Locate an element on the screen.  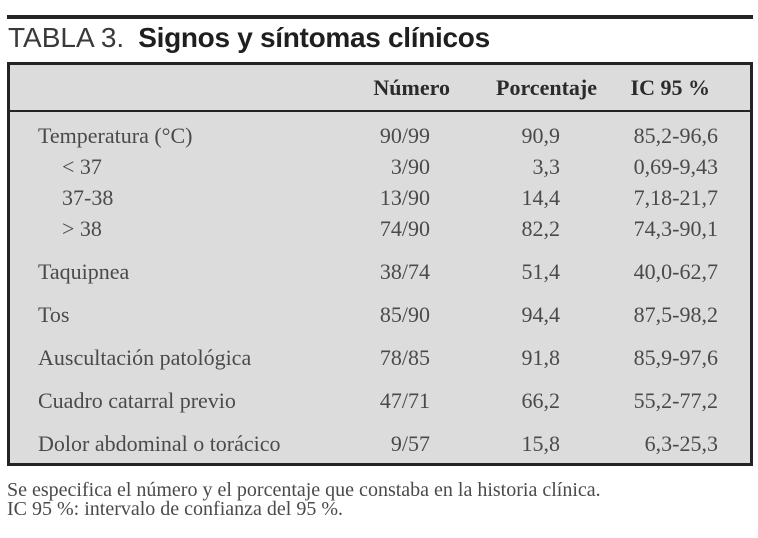
row-label: Cuadro catarral previo is located at coordinates (137, 400).